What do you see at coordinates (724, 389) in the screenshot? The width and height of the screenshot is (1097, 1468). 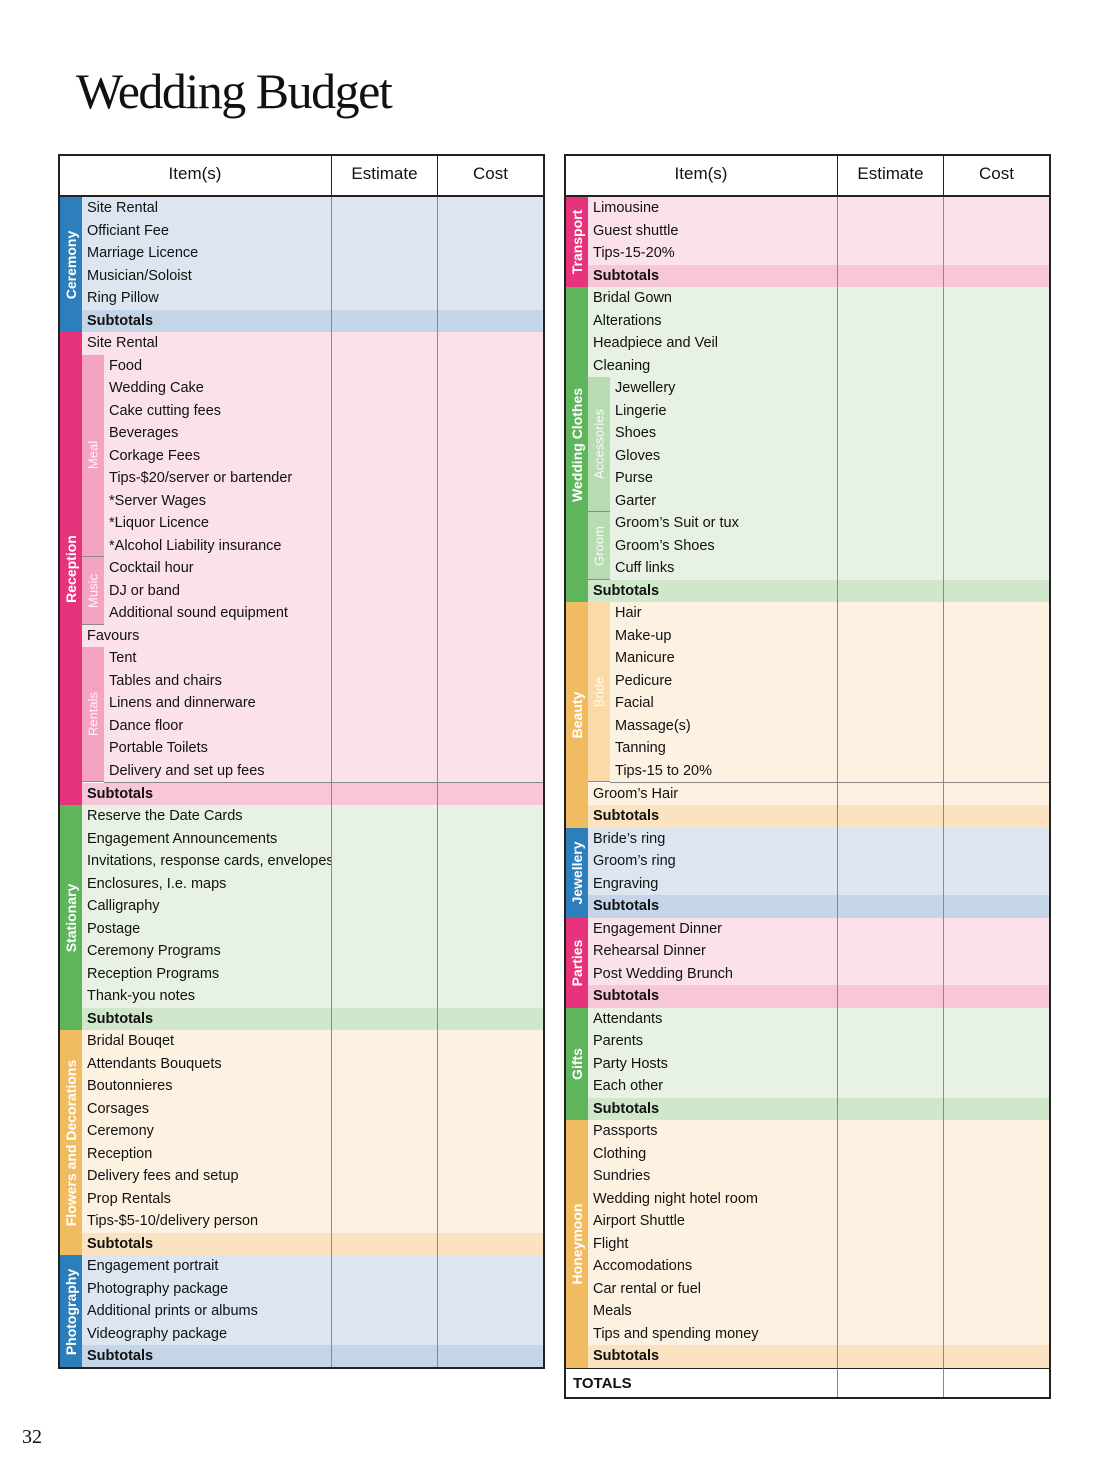 I see `item-cell: Jewellery` at bounding box center [724, 389].